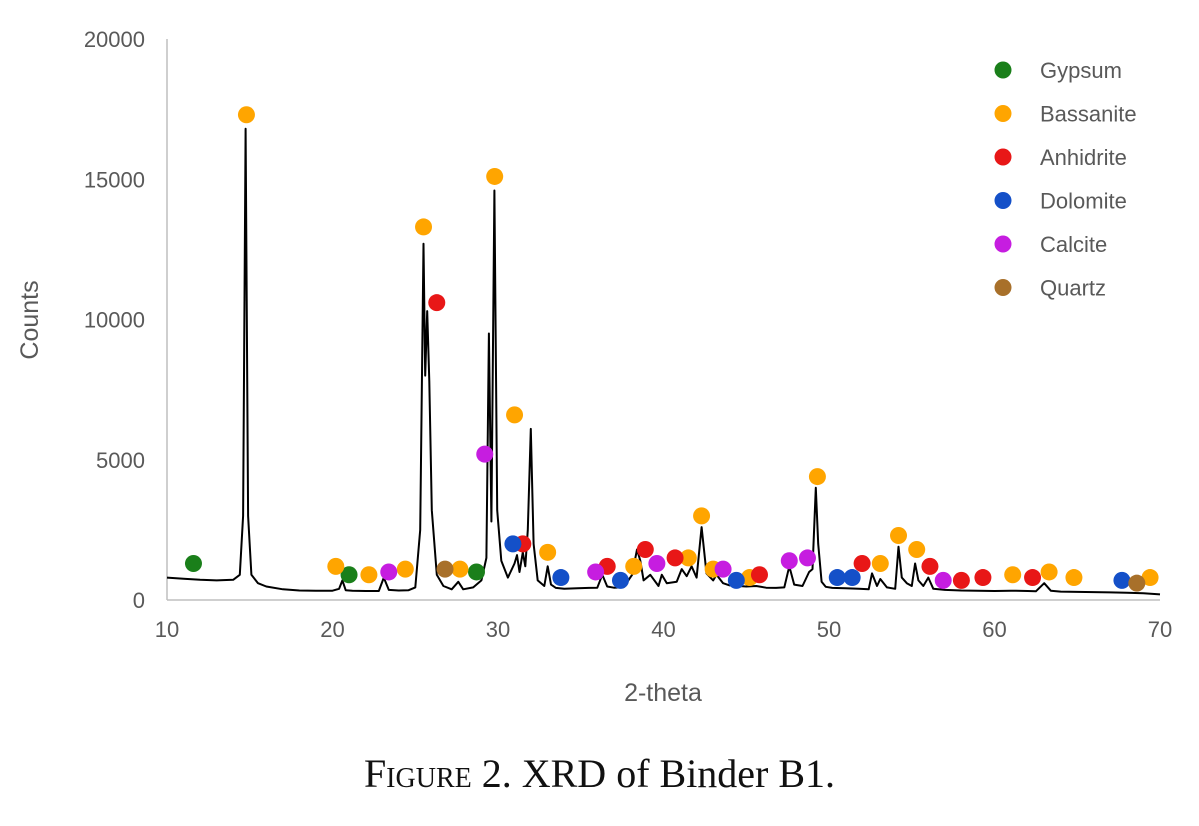  Describe the element at coordinates (1083, 201) in the screenshot. I see `legend-dolomite-label: Dolomite` at that location.